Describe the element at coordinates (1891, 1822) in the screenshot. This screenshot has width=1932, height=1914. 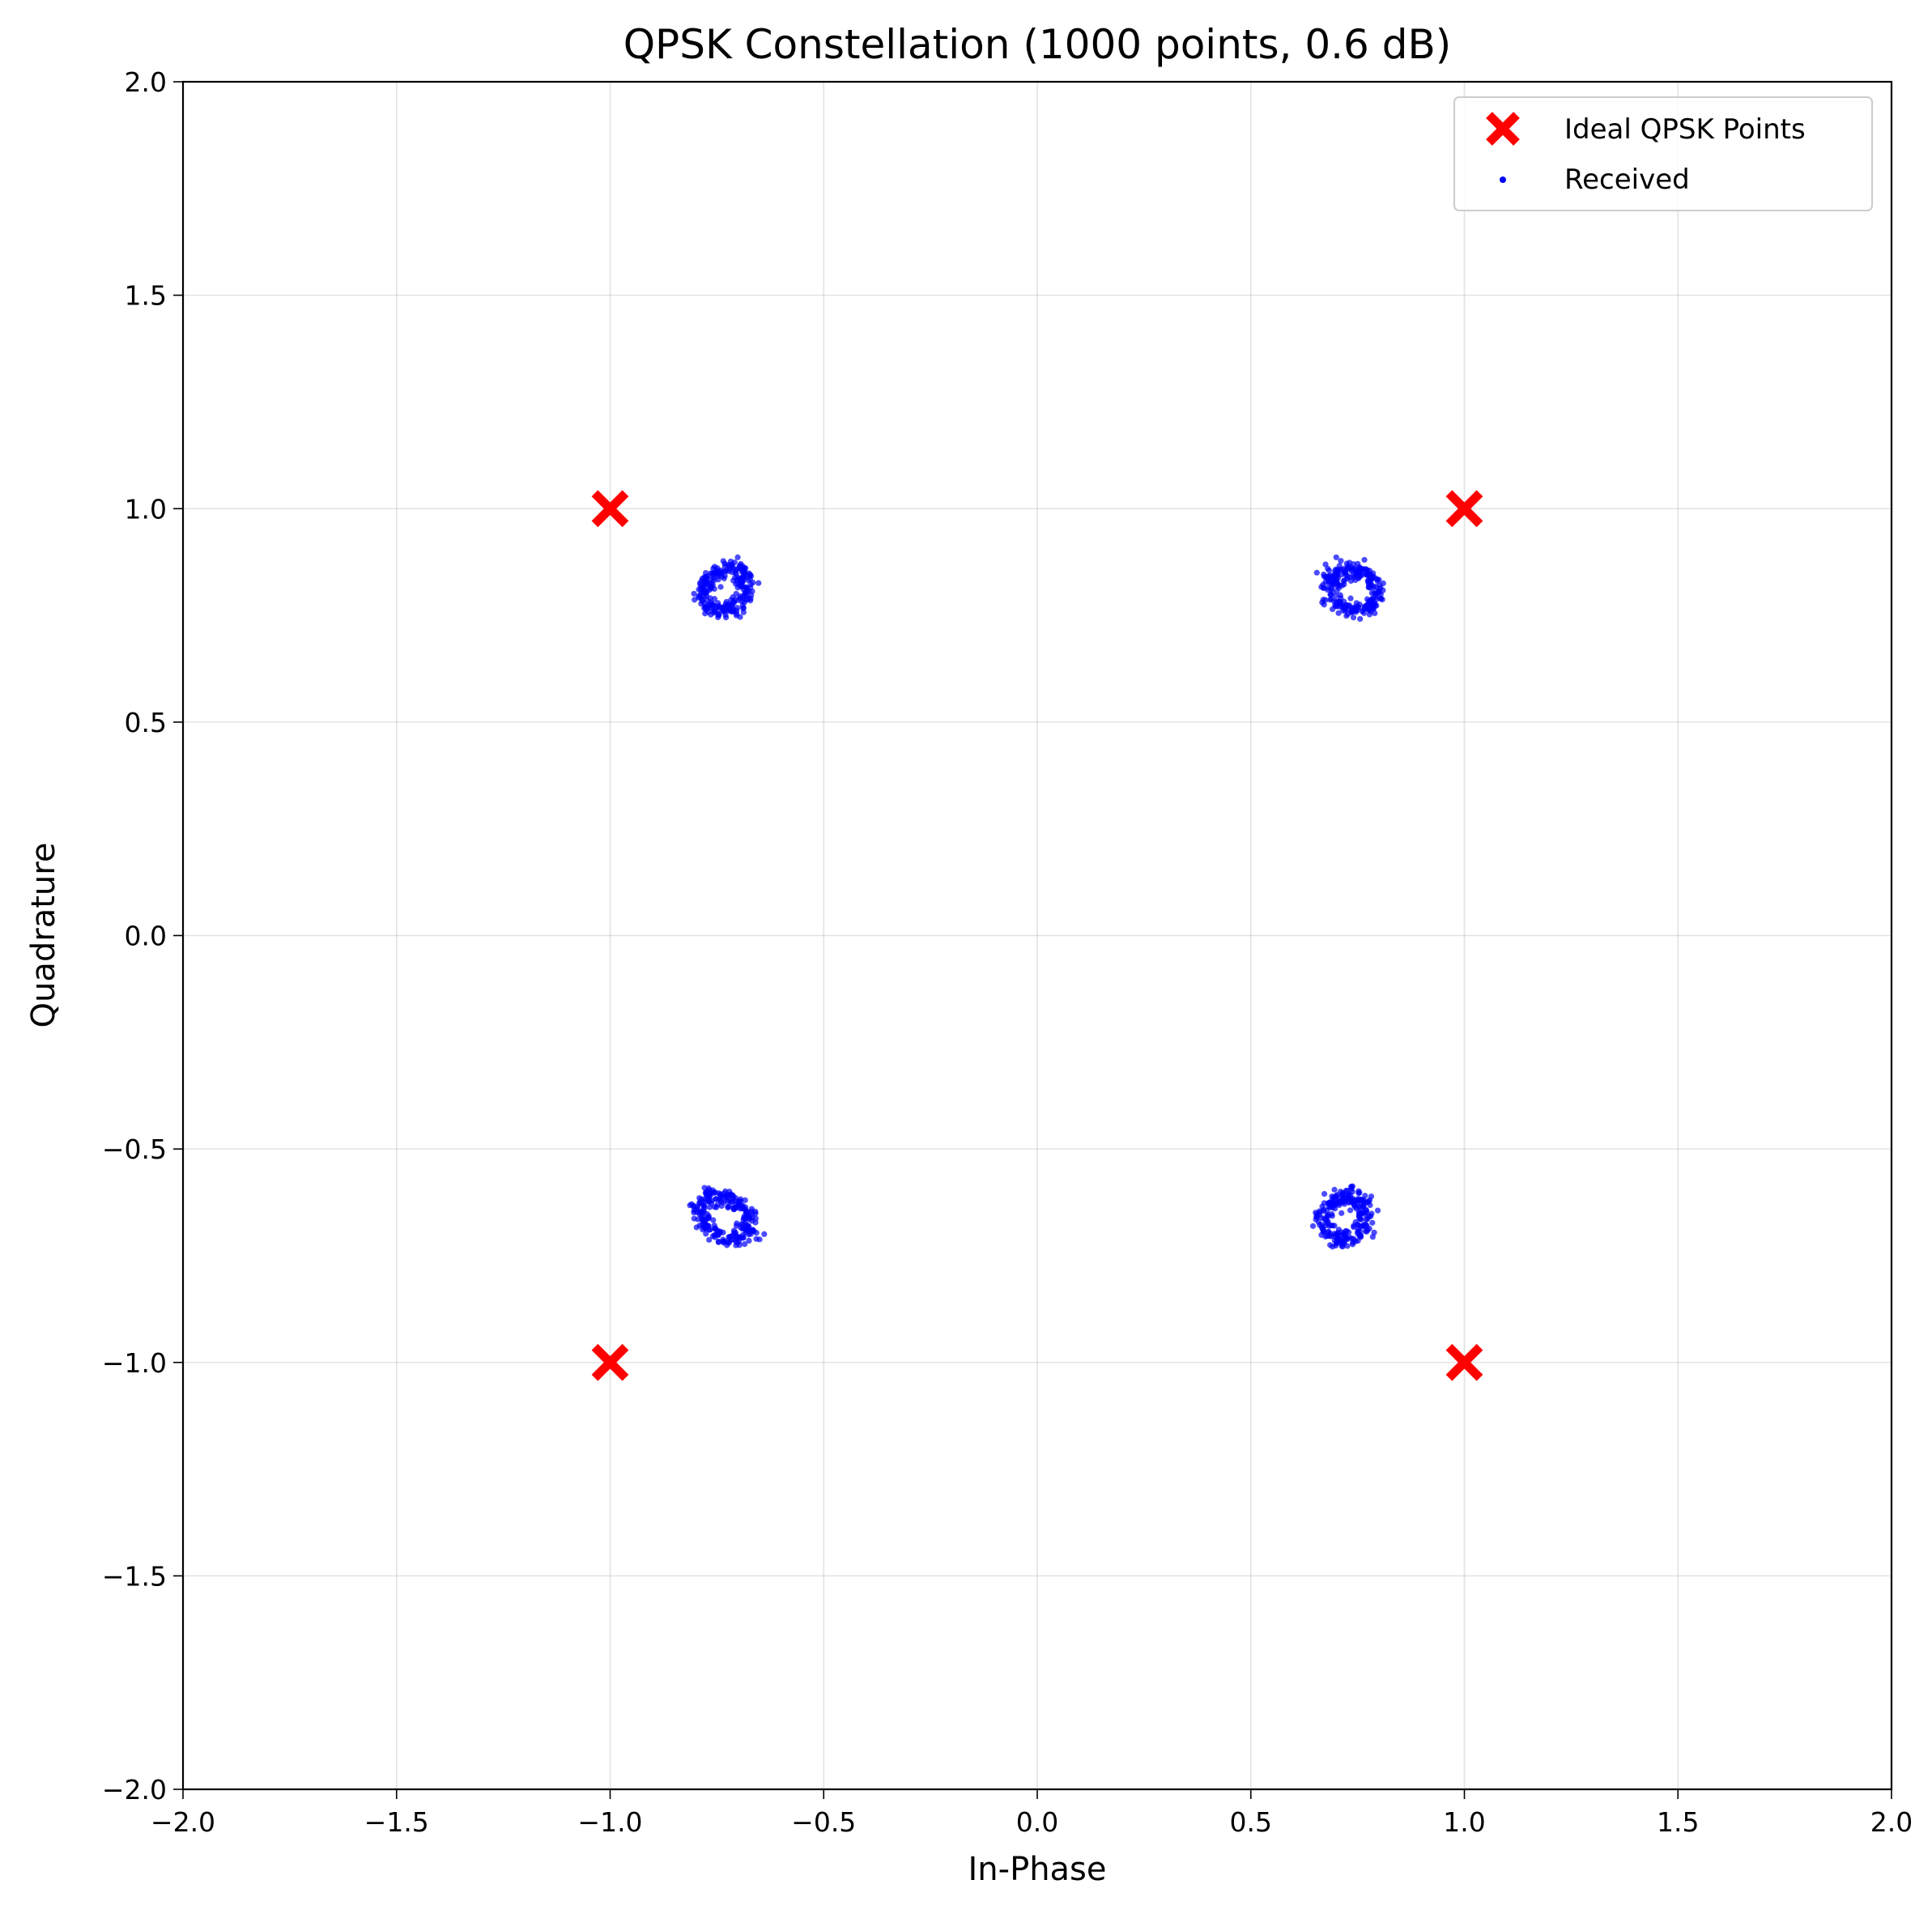
I see `x-tick-label: 2.0` at that location.